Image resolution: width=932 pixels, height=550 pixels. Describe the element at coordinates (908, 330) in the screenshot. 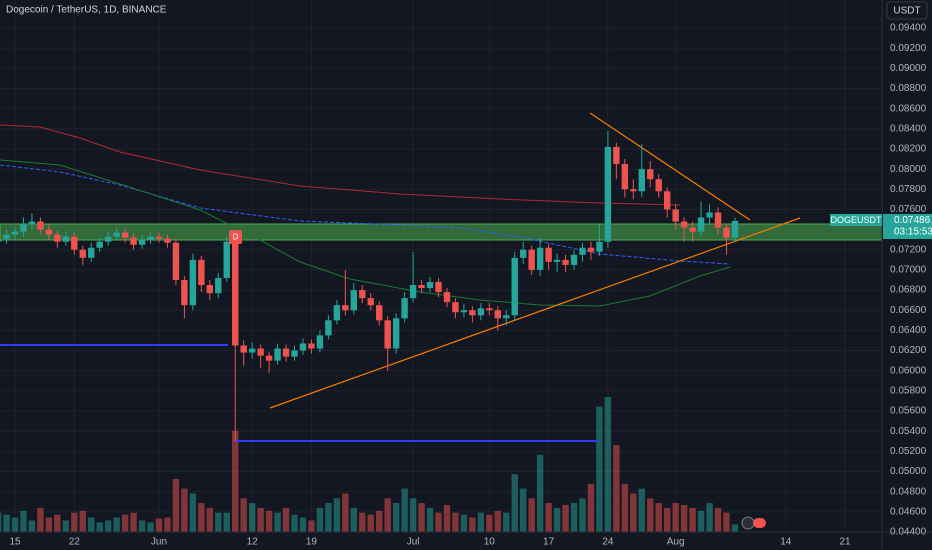

I see `y-tick-label: 0.06400` at that location.